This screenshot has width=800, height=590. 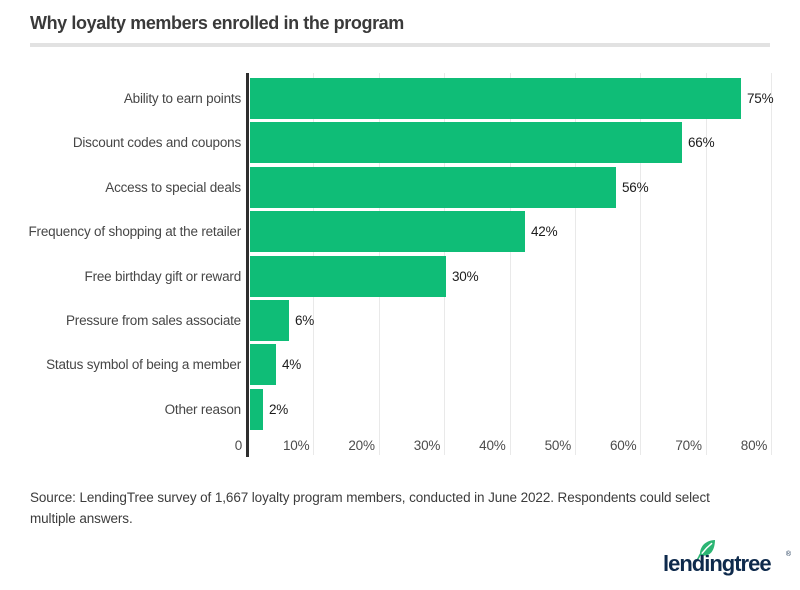 I want to click on x-tick-label: 10%, so click(x=296, y=445).